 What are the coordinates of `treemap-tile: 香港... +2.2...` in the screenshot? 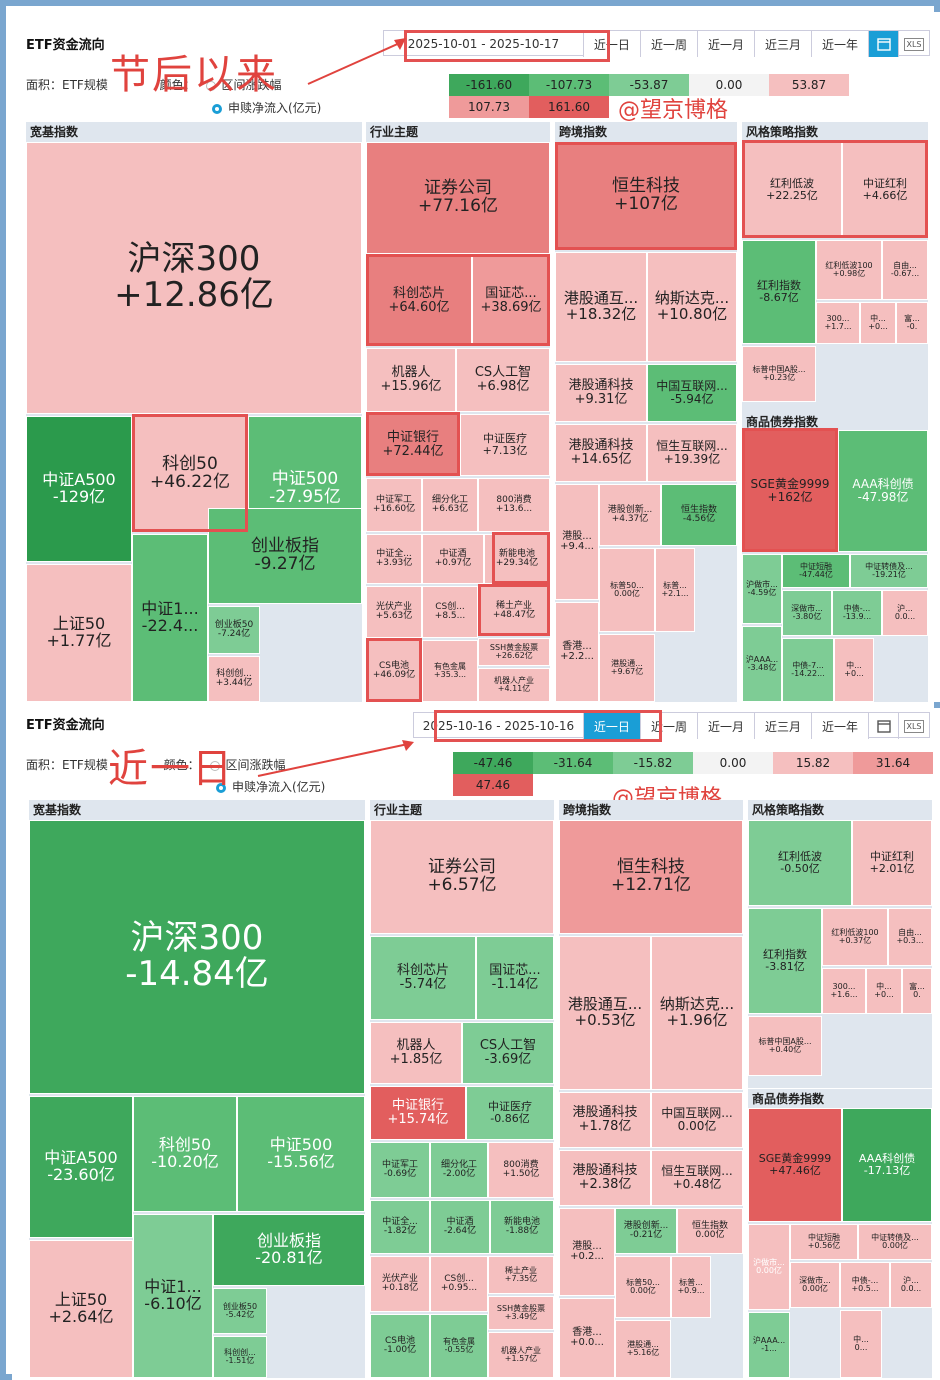 It's located at (577, 652).